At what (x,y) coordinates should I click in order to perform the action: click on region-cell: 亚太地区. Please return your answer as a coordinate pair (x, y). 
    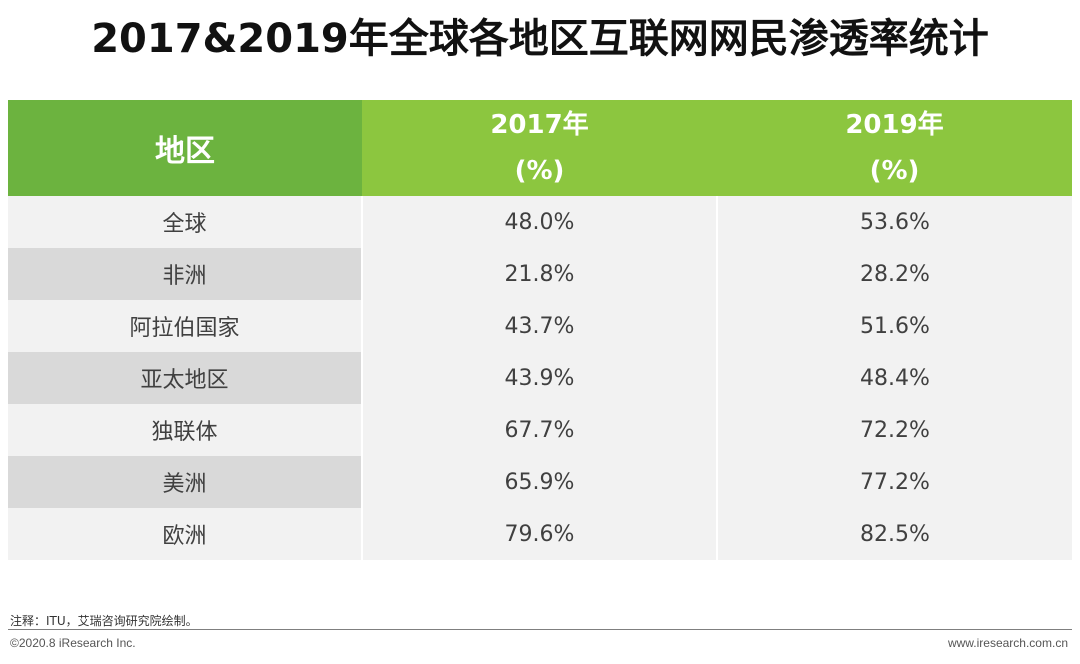
    Looking at the image, I should click on (185, 378).